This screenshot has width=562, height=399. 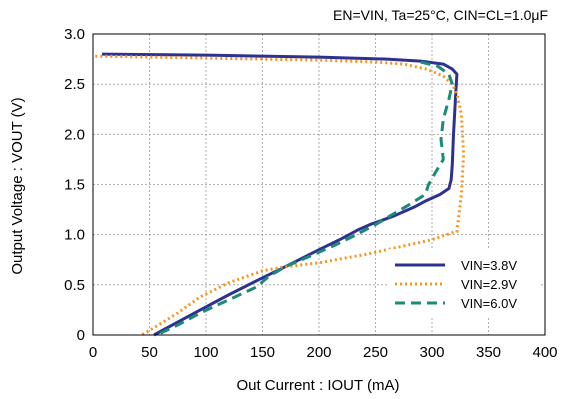 I want to click on x-tick-label: 300, so click(x=431, y=352).